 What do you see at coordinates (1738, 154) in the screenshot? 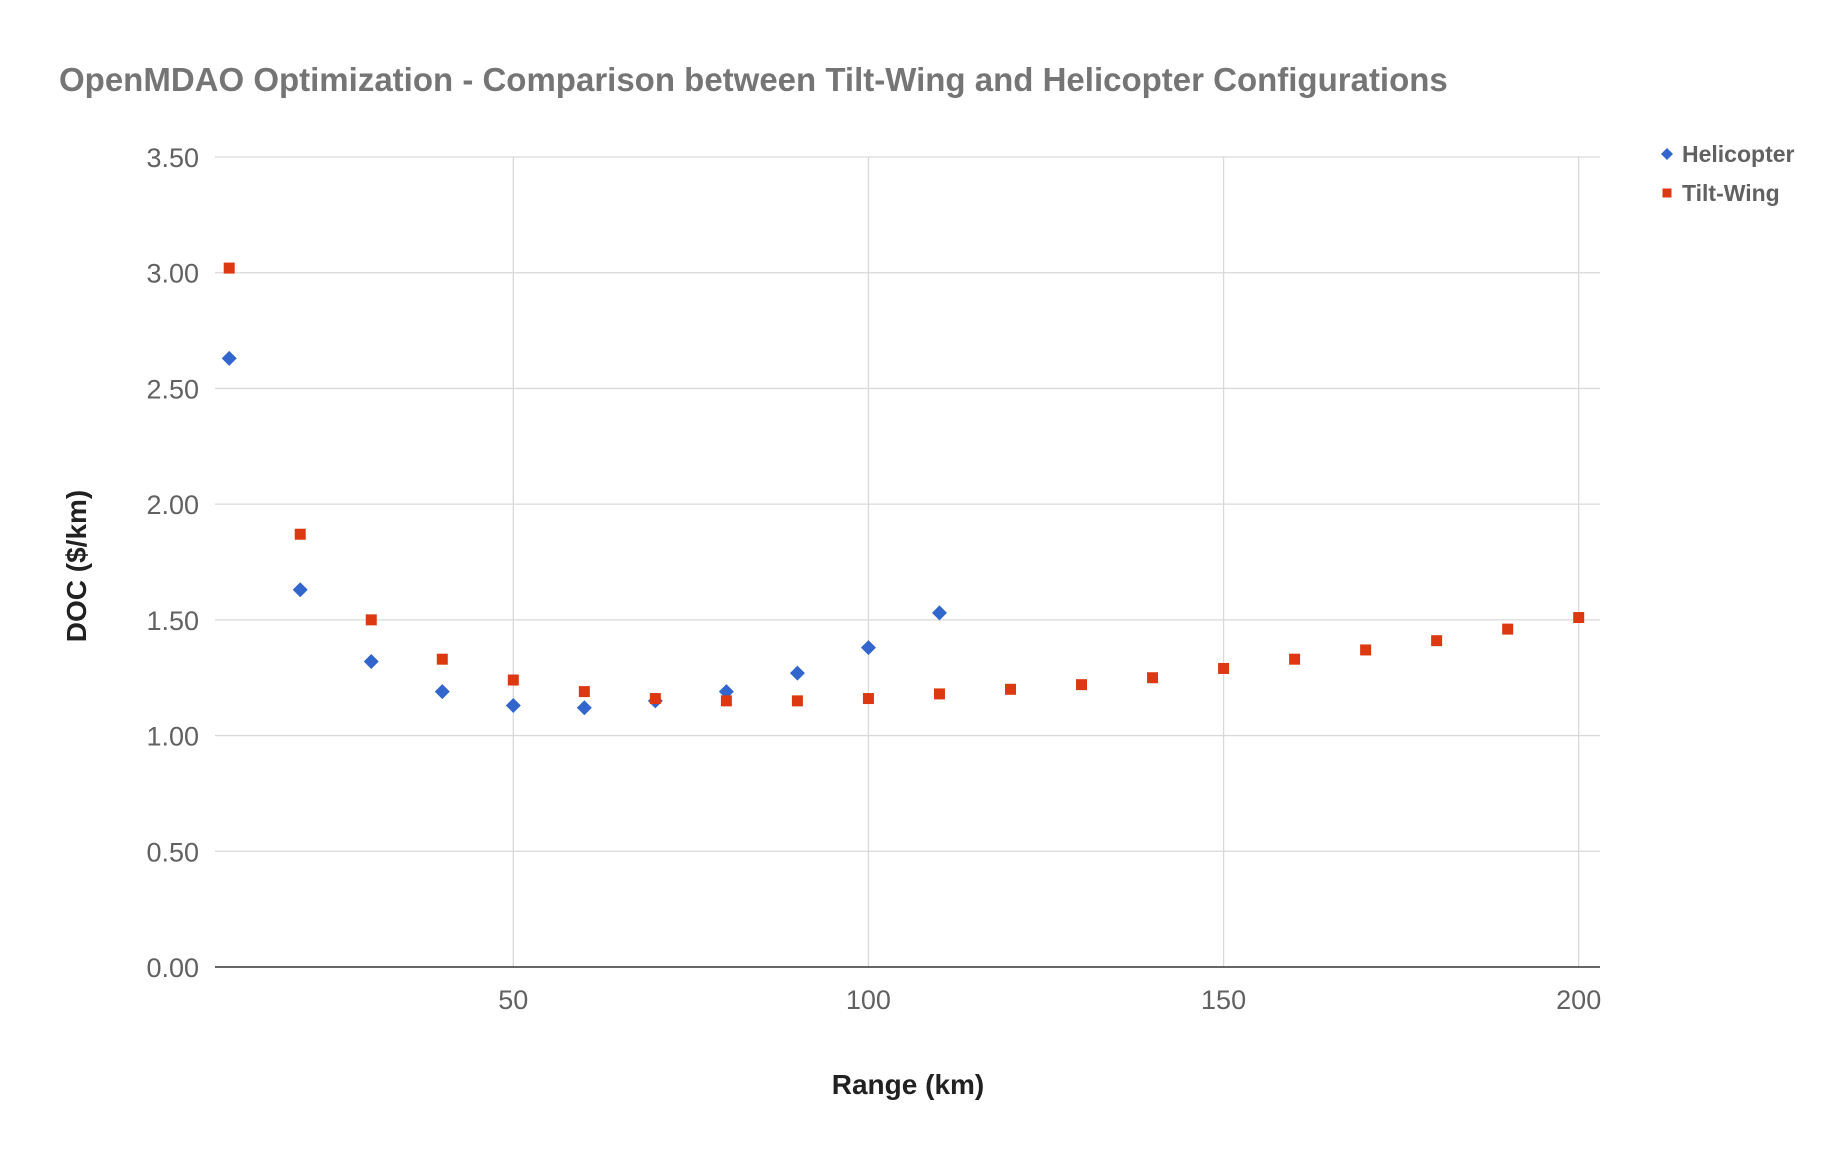
I see `legend-label-helicopter: Helicopter` at bounding box center [1738, 154].